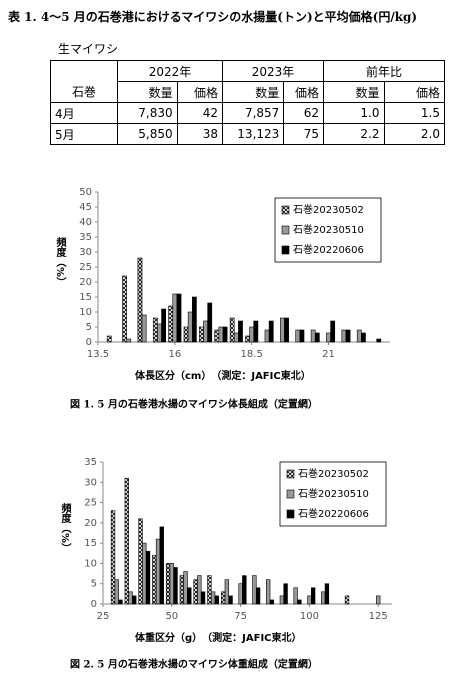  What do you see at coordinates (328, 354) in the screenshot?
I see `x-tick-label: 21` at bounding box center [328, 354].